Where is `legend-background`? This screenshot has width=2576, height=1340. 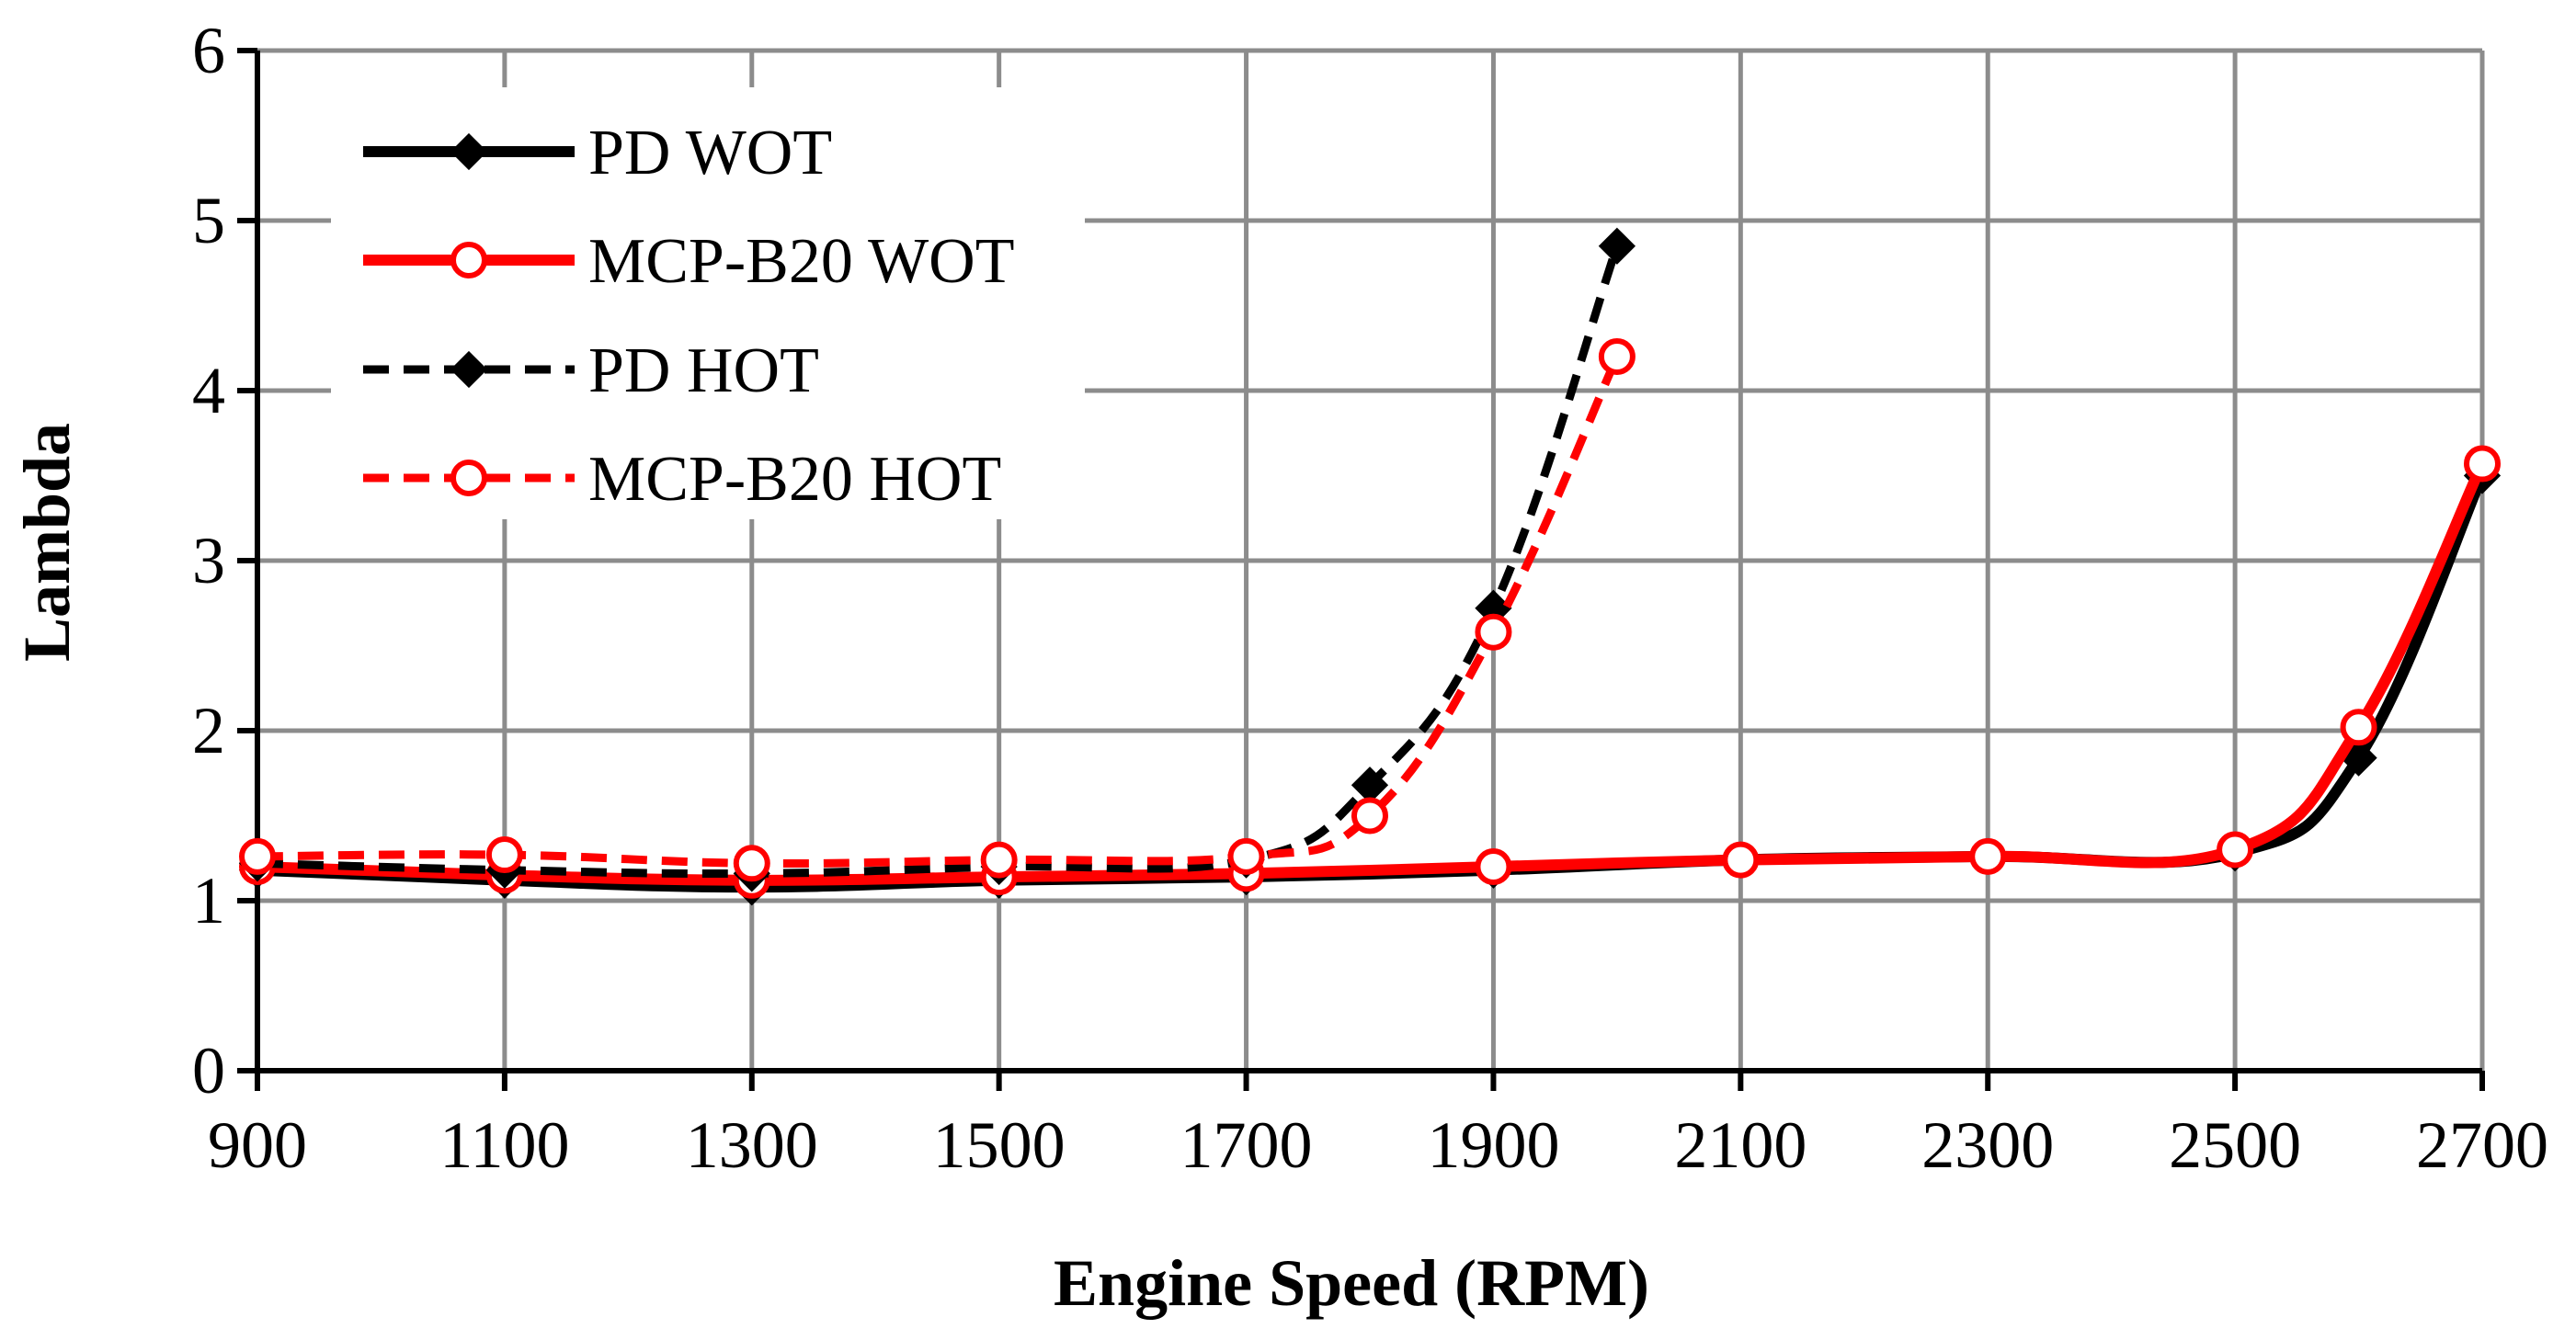 legend-background is located at coordinates (708, 303).